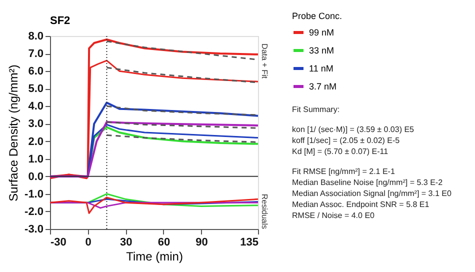 The height and width of the screenshot is (272, 475). I want to click on x-tick-label: 0, so click(88, 242).